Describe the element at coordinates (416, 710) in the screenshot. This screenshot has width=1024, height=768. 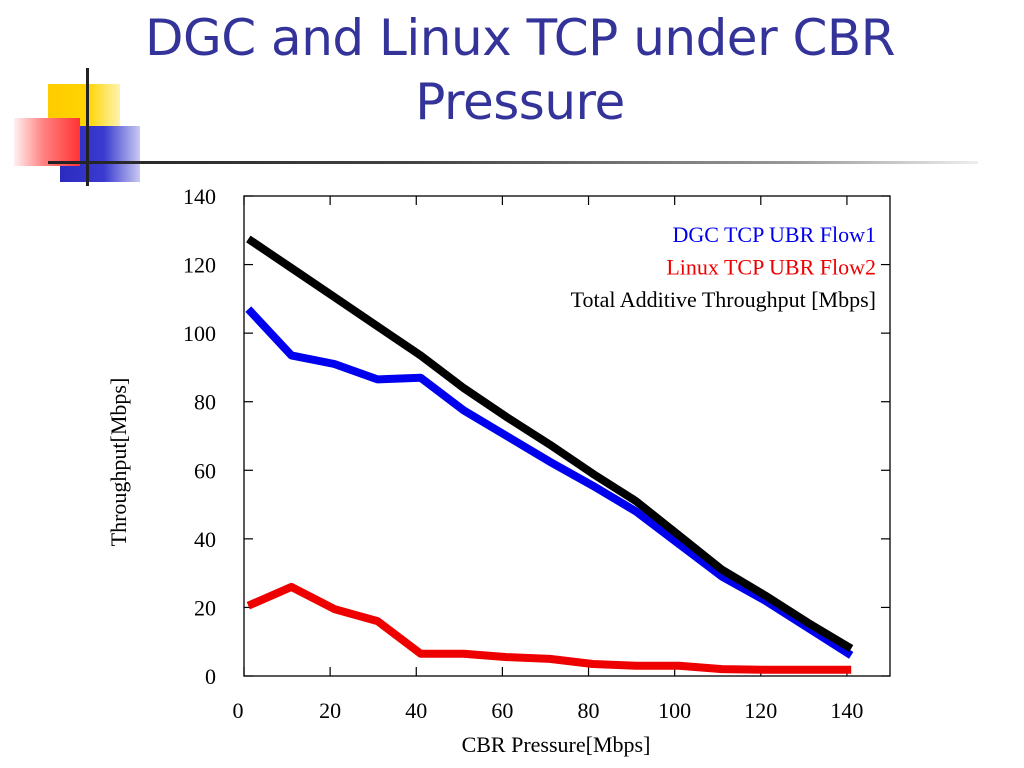
I see `x-tick-label: 40` at that location.